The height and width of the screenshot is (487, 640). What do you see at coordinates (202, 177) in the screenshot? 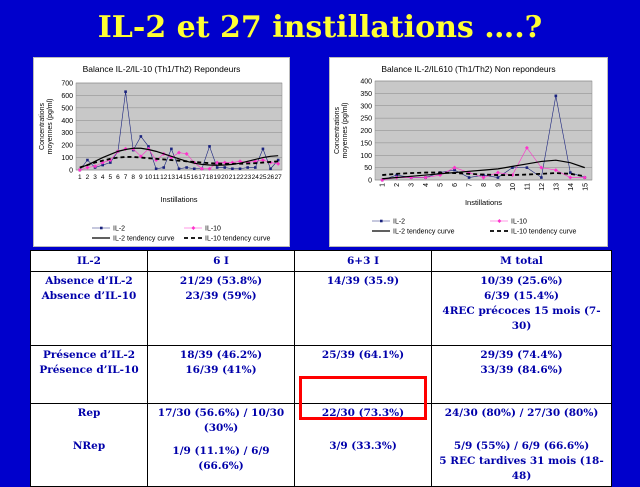
I see `x-tick-label: 17` at bounding box center [202, 177].